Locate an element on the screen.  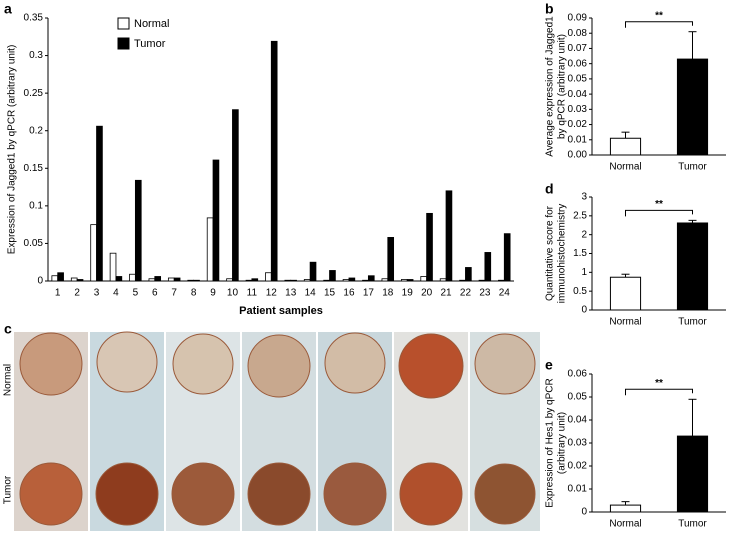
y-tick-label: 3 is located at coordinates (584, 197).